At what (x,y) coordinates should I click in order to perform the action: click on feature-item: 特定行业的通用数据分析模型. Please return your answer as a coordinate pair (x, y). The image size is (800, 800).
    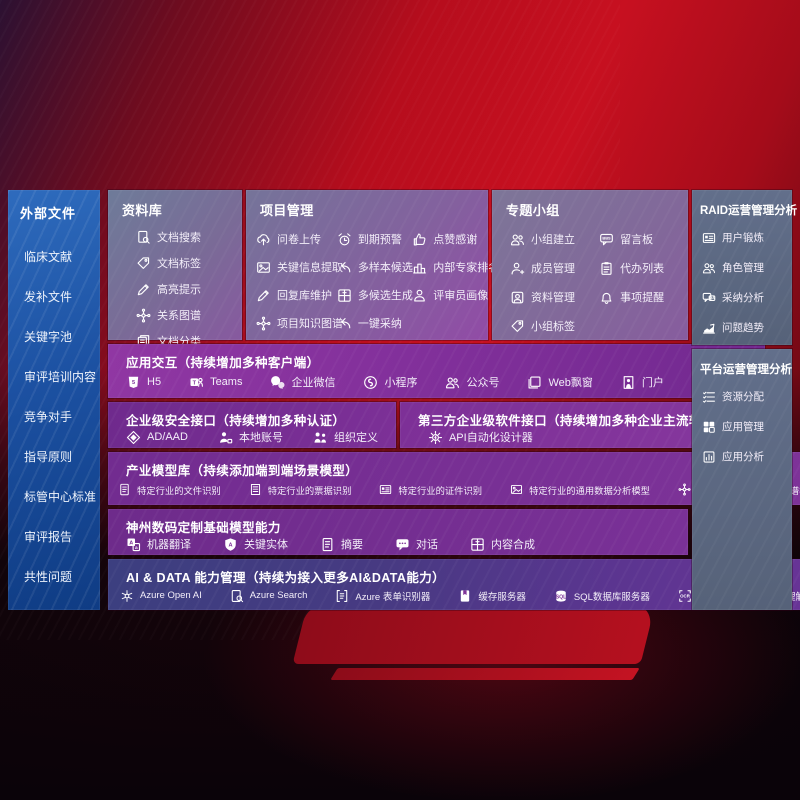
    Looking at the image, I should click on (580, 490).